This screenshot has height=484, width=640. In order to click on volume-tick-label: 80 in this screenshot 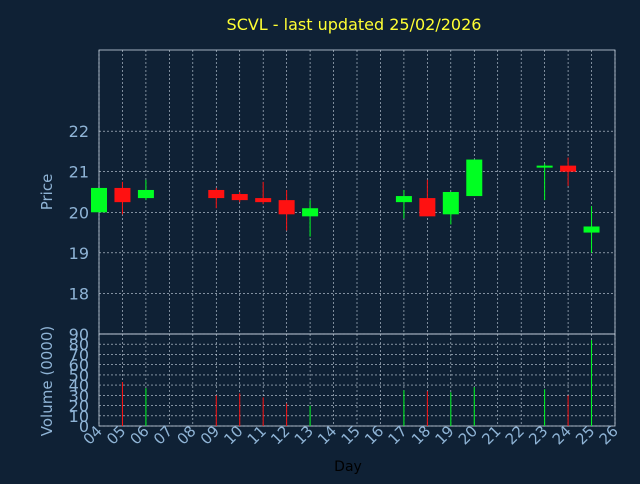, I will do `click(79, 344)`.